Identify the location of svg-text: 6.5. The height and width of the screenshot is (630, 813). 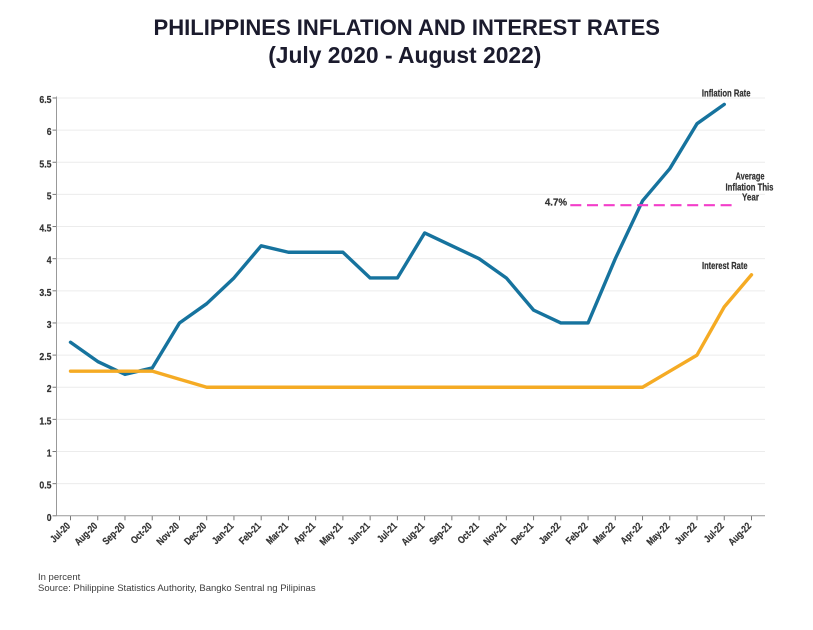
(45, 100).